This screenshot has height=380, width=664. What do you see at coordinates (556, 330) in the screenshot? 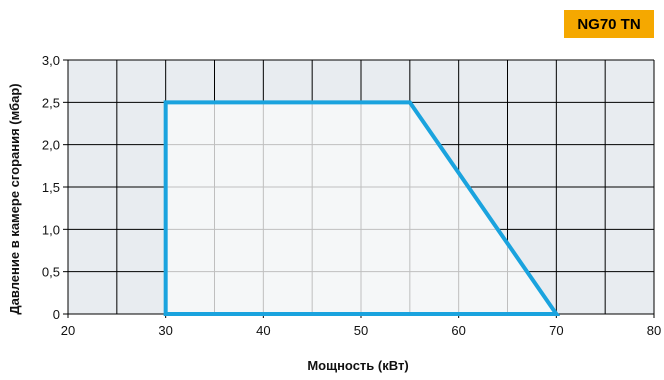
I see `x-tick-label: 70` at bounding box center [556, 330].